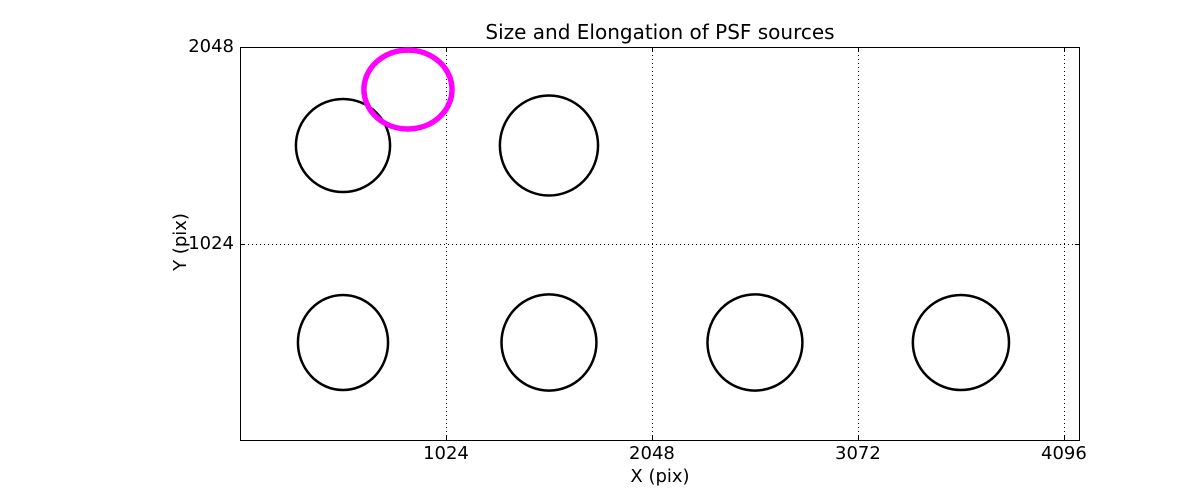 The image size is (1200, 490). Describe the element at coordinates (652, 453) in the screenshot. I see `x-tick-label: 2048` at that location.